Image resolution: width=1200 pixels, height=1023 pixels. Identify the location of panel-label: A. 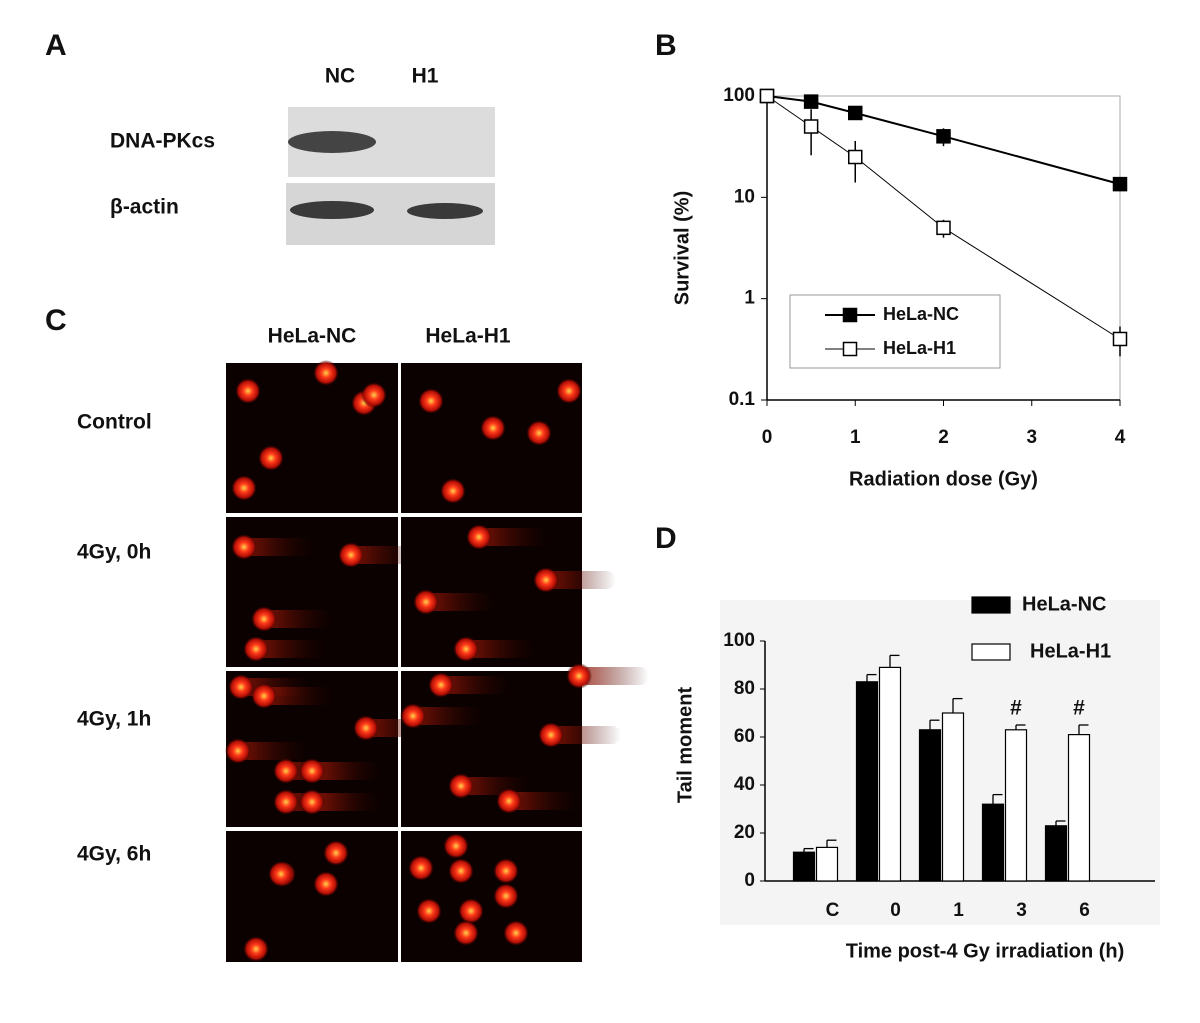
(56, 45).